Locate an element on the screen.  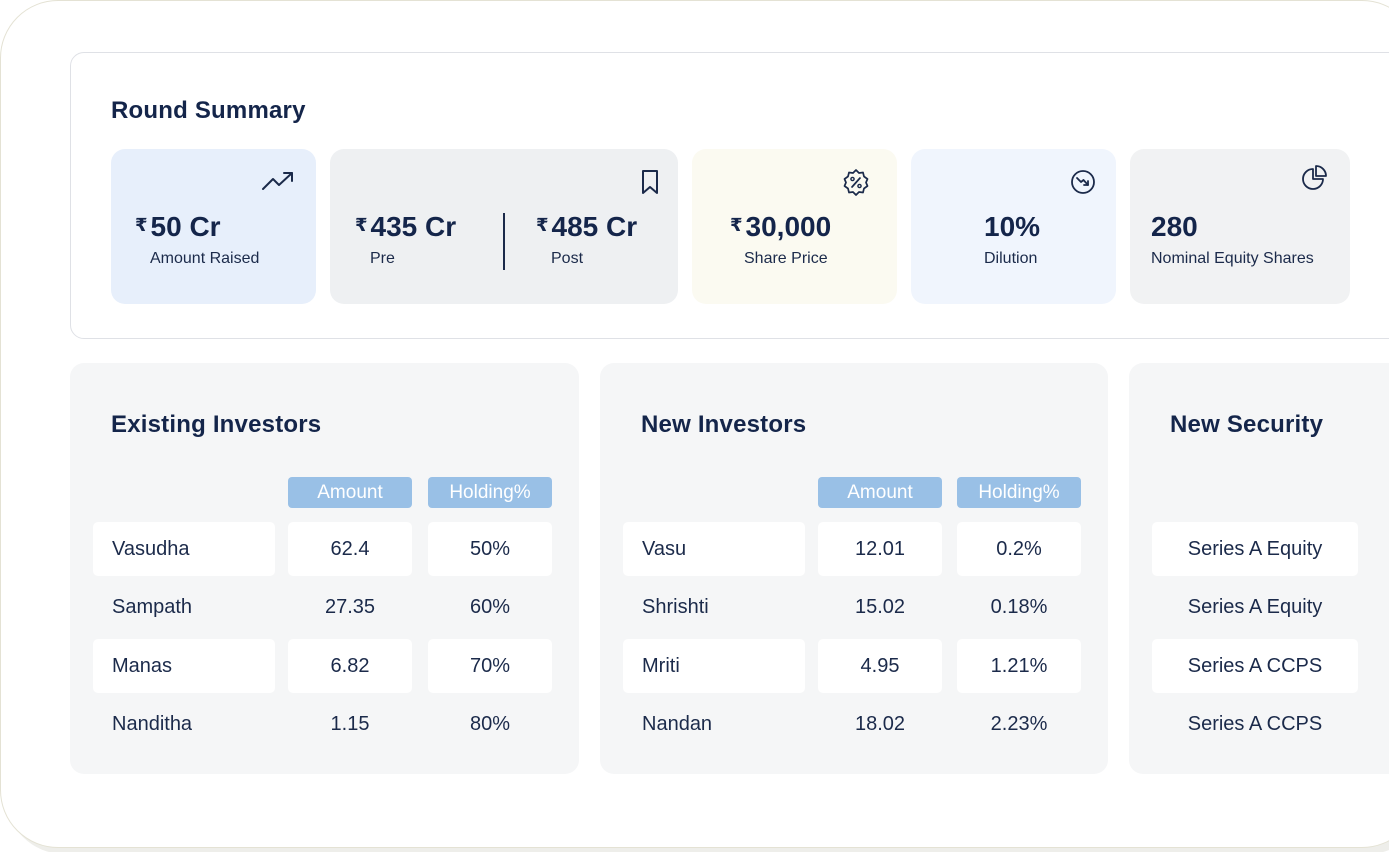
investor-name: Nanditha is located at coordinates (152, 724).